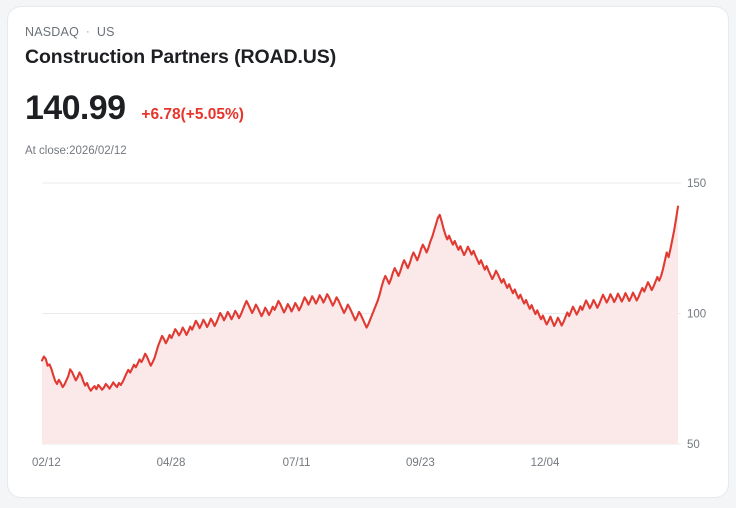  What do you see at coordinates (46, 463) in the screenshot?
I see `x-axis-tick-label: 02/12` at bounding box center [46, 463].